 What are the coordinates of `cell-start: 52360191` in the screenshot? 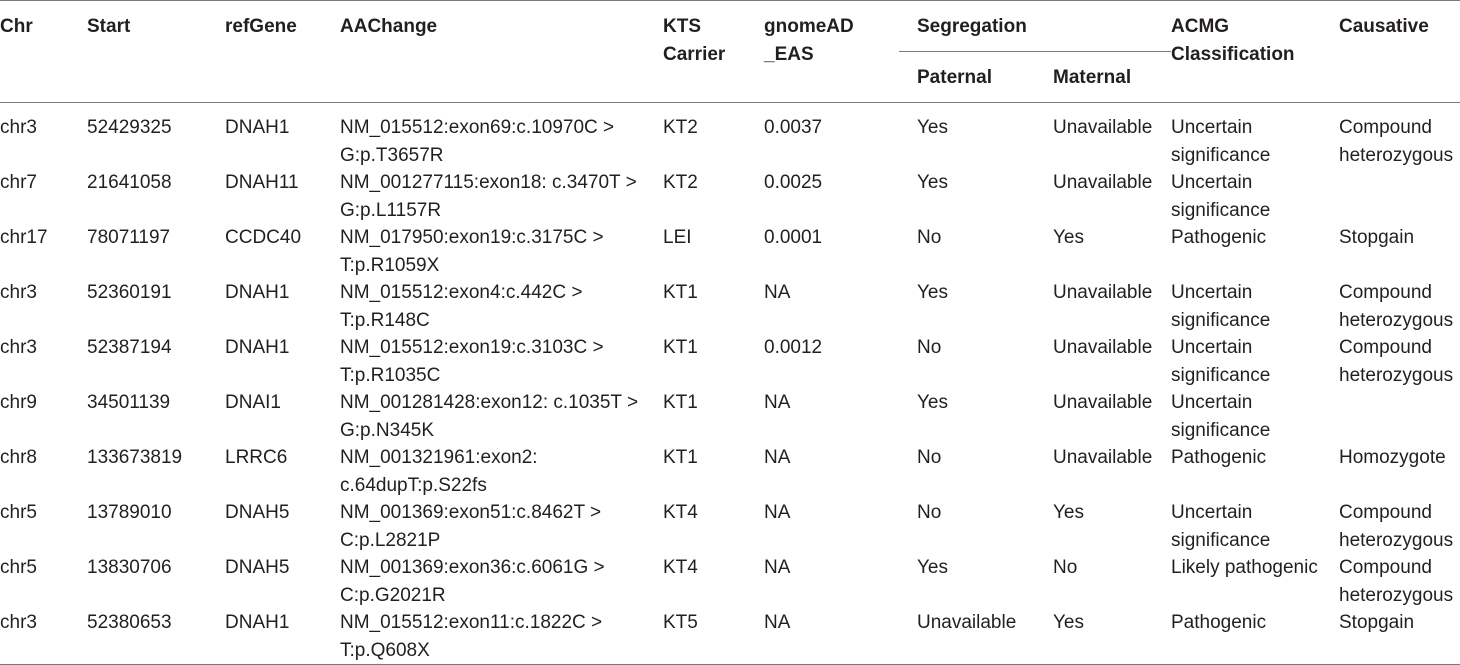 It's located at (129, 292).